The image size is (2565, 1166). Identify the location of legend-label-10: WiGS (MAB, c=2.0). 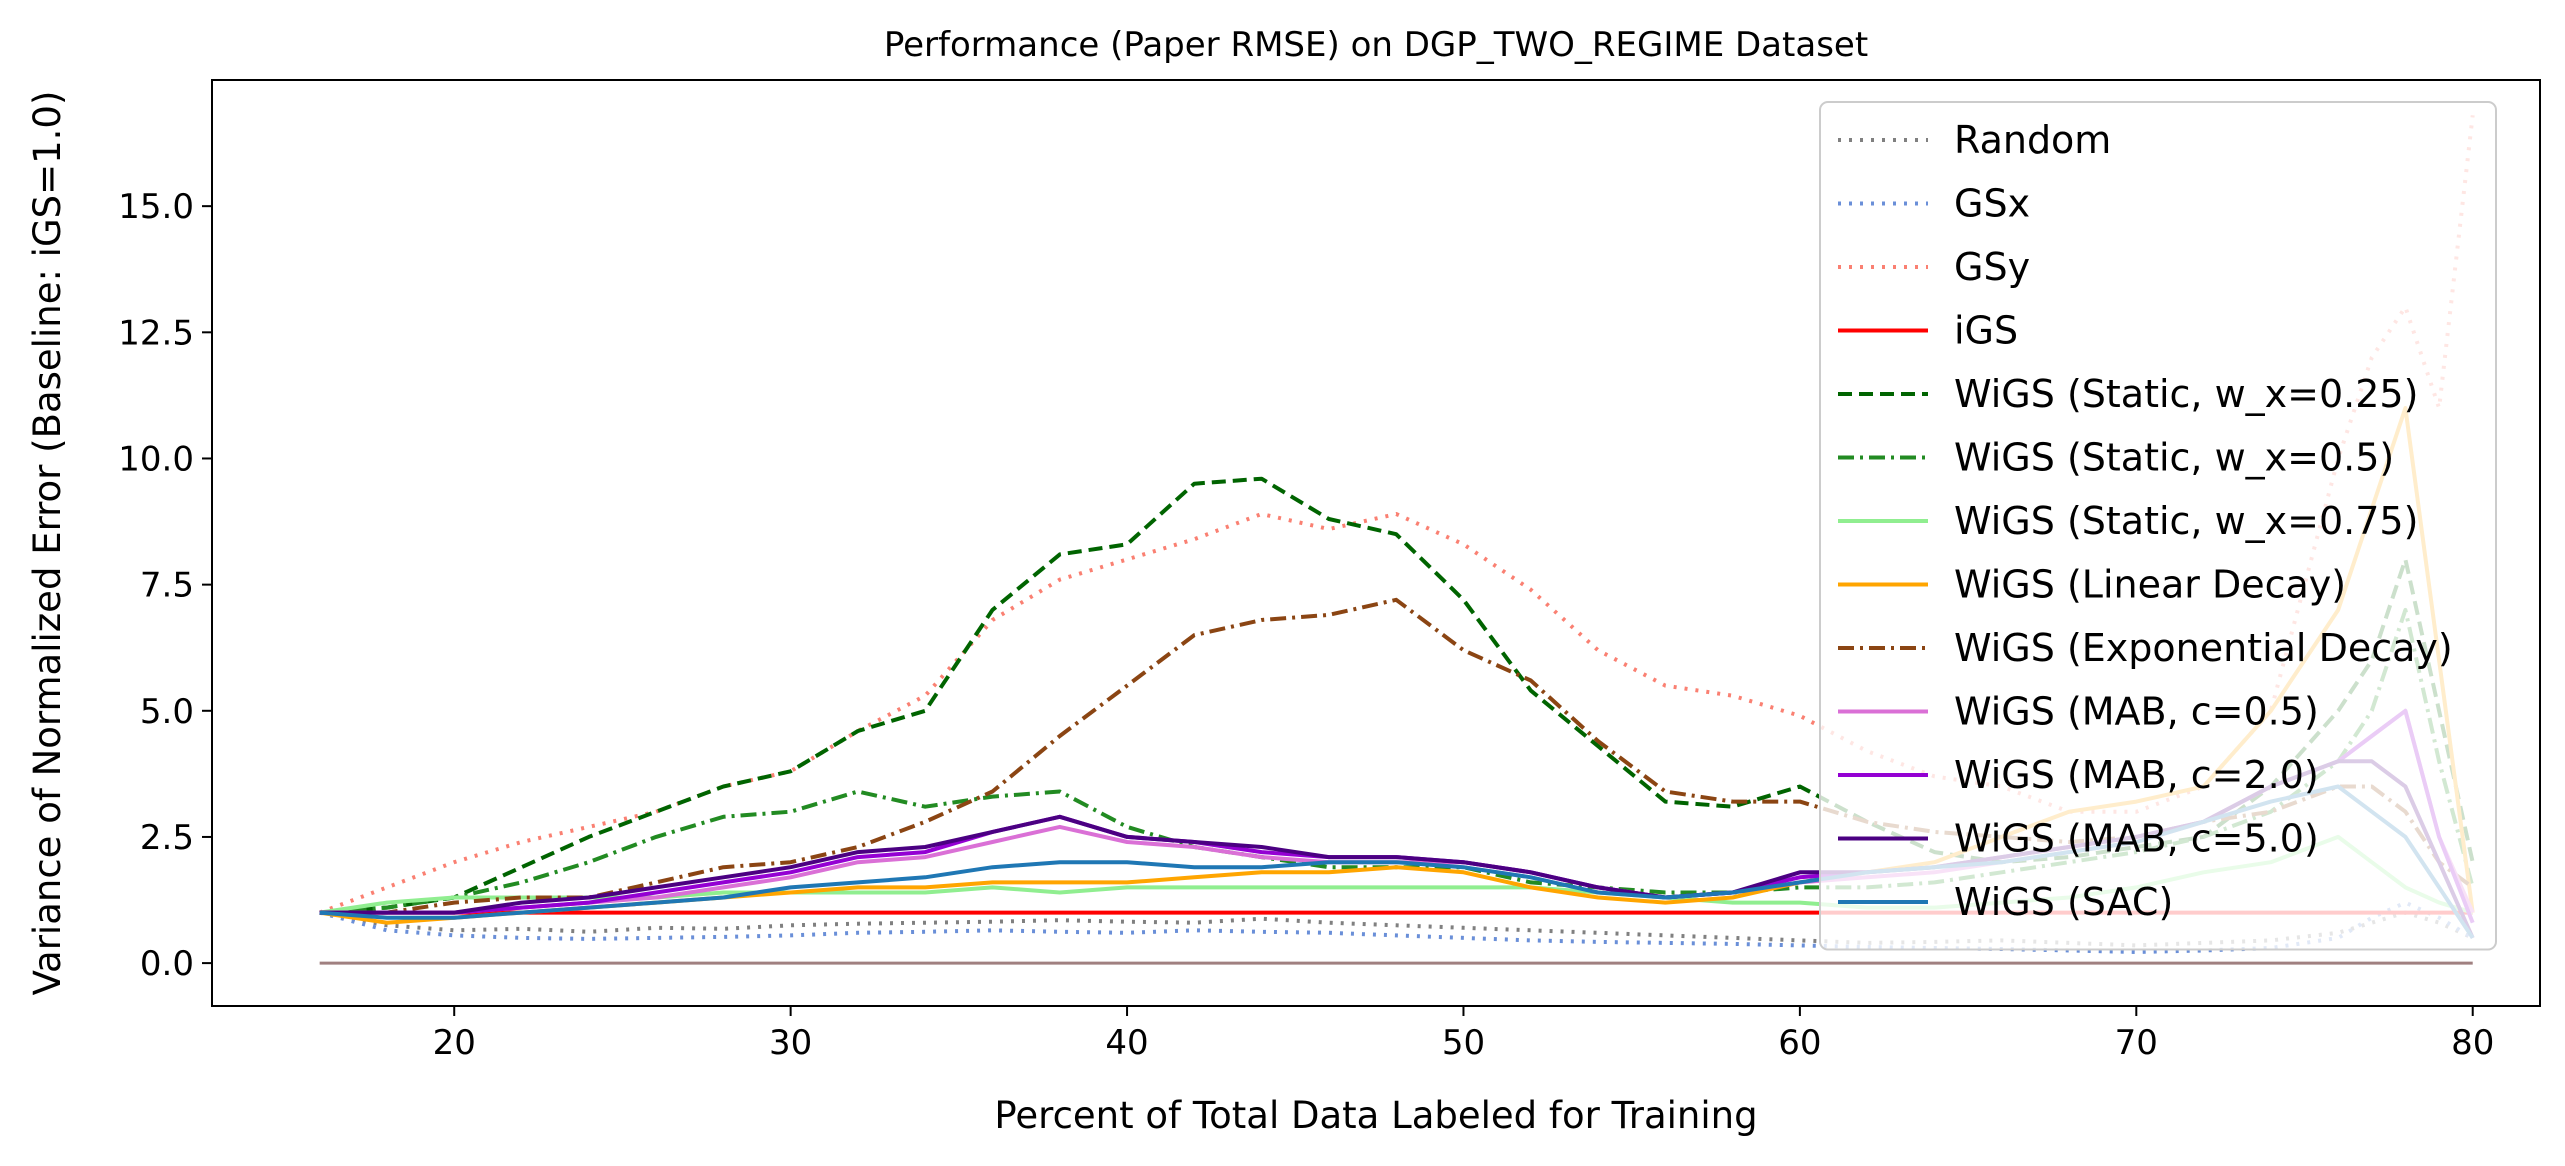
(2136, 775).